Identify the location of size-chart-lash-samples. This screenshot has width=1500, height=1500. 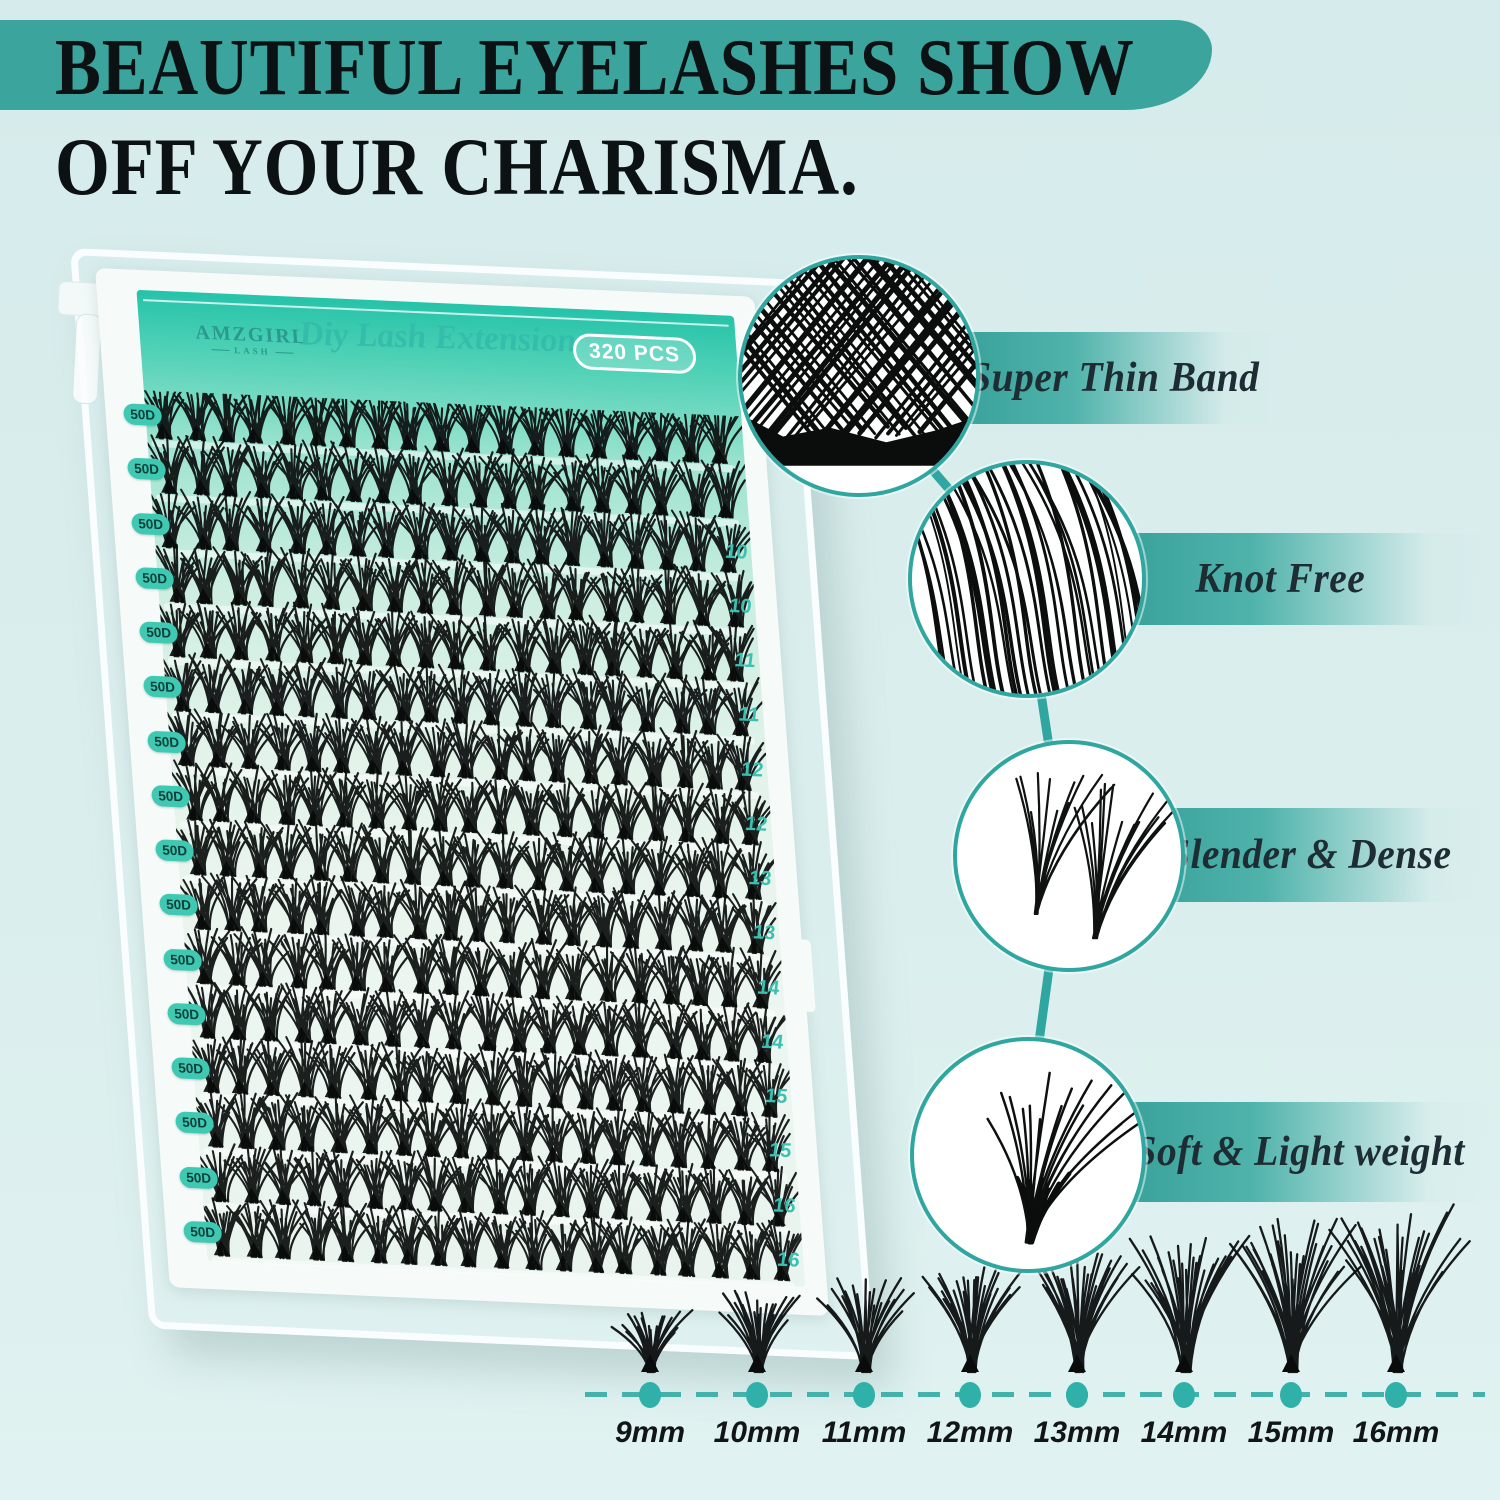
(1040, 1288).